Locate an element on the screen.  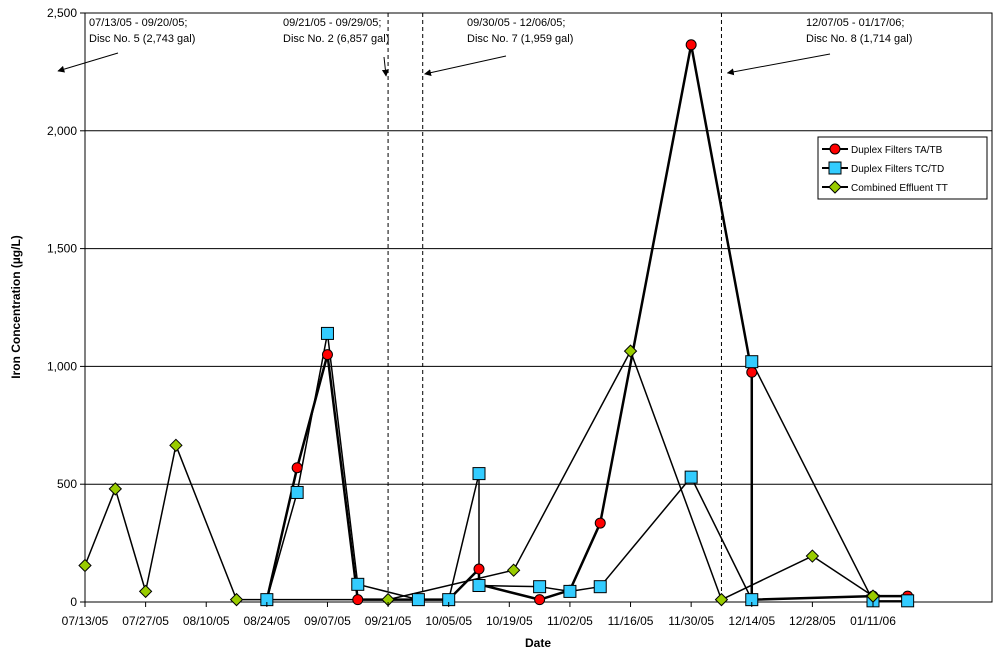
period-label: Disc No. 5 (2,743 gal) is located at coordinates (142, 39).